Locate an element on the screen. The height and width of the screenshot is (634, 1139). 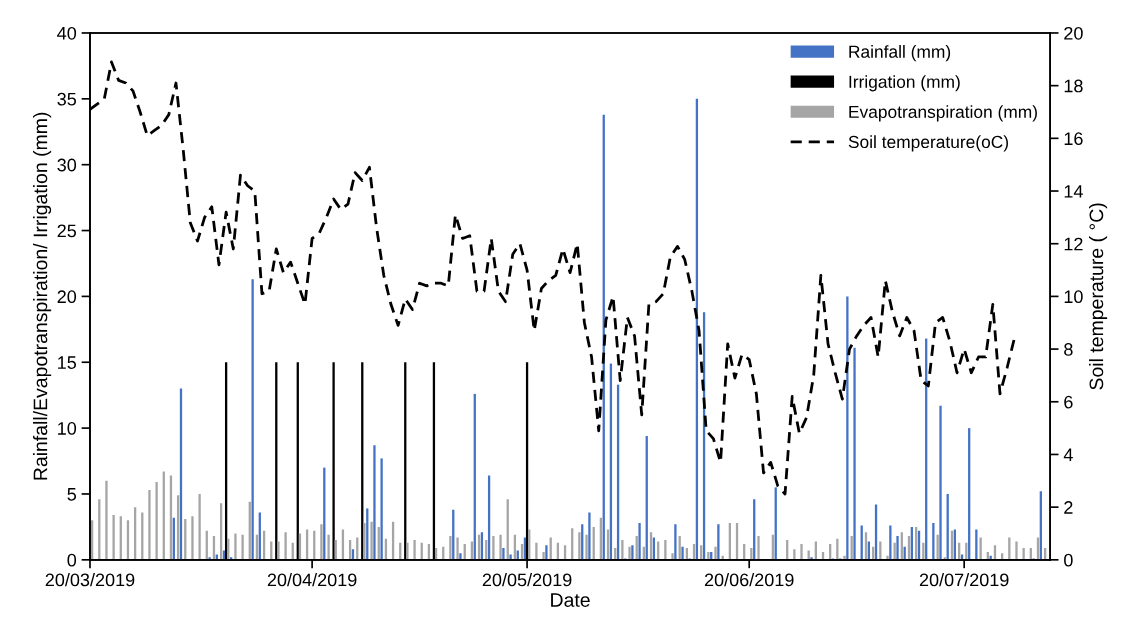
x-axis-title: Date is located at coordinates (570, 600).